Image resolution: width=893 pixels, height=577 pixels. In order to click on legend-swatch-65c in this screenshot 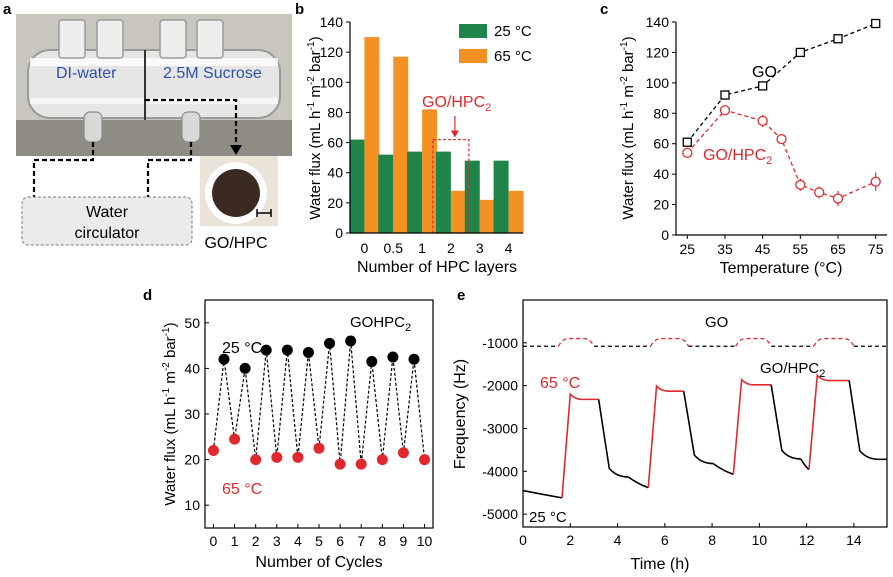, I will do `click(473, 56)`.